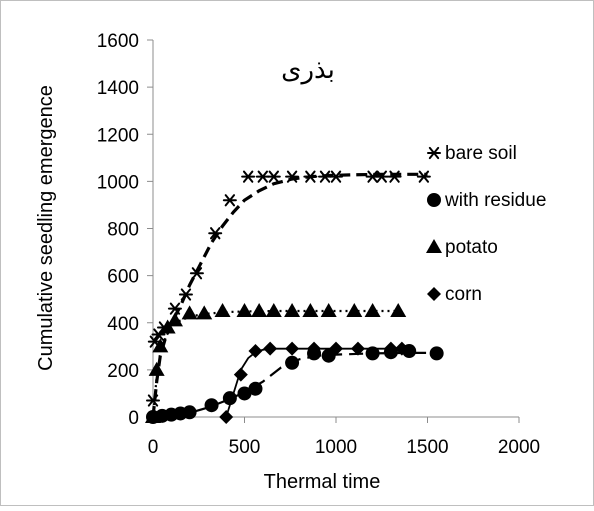  I want to click on y-tick-label: 1600, so click(118, 41).